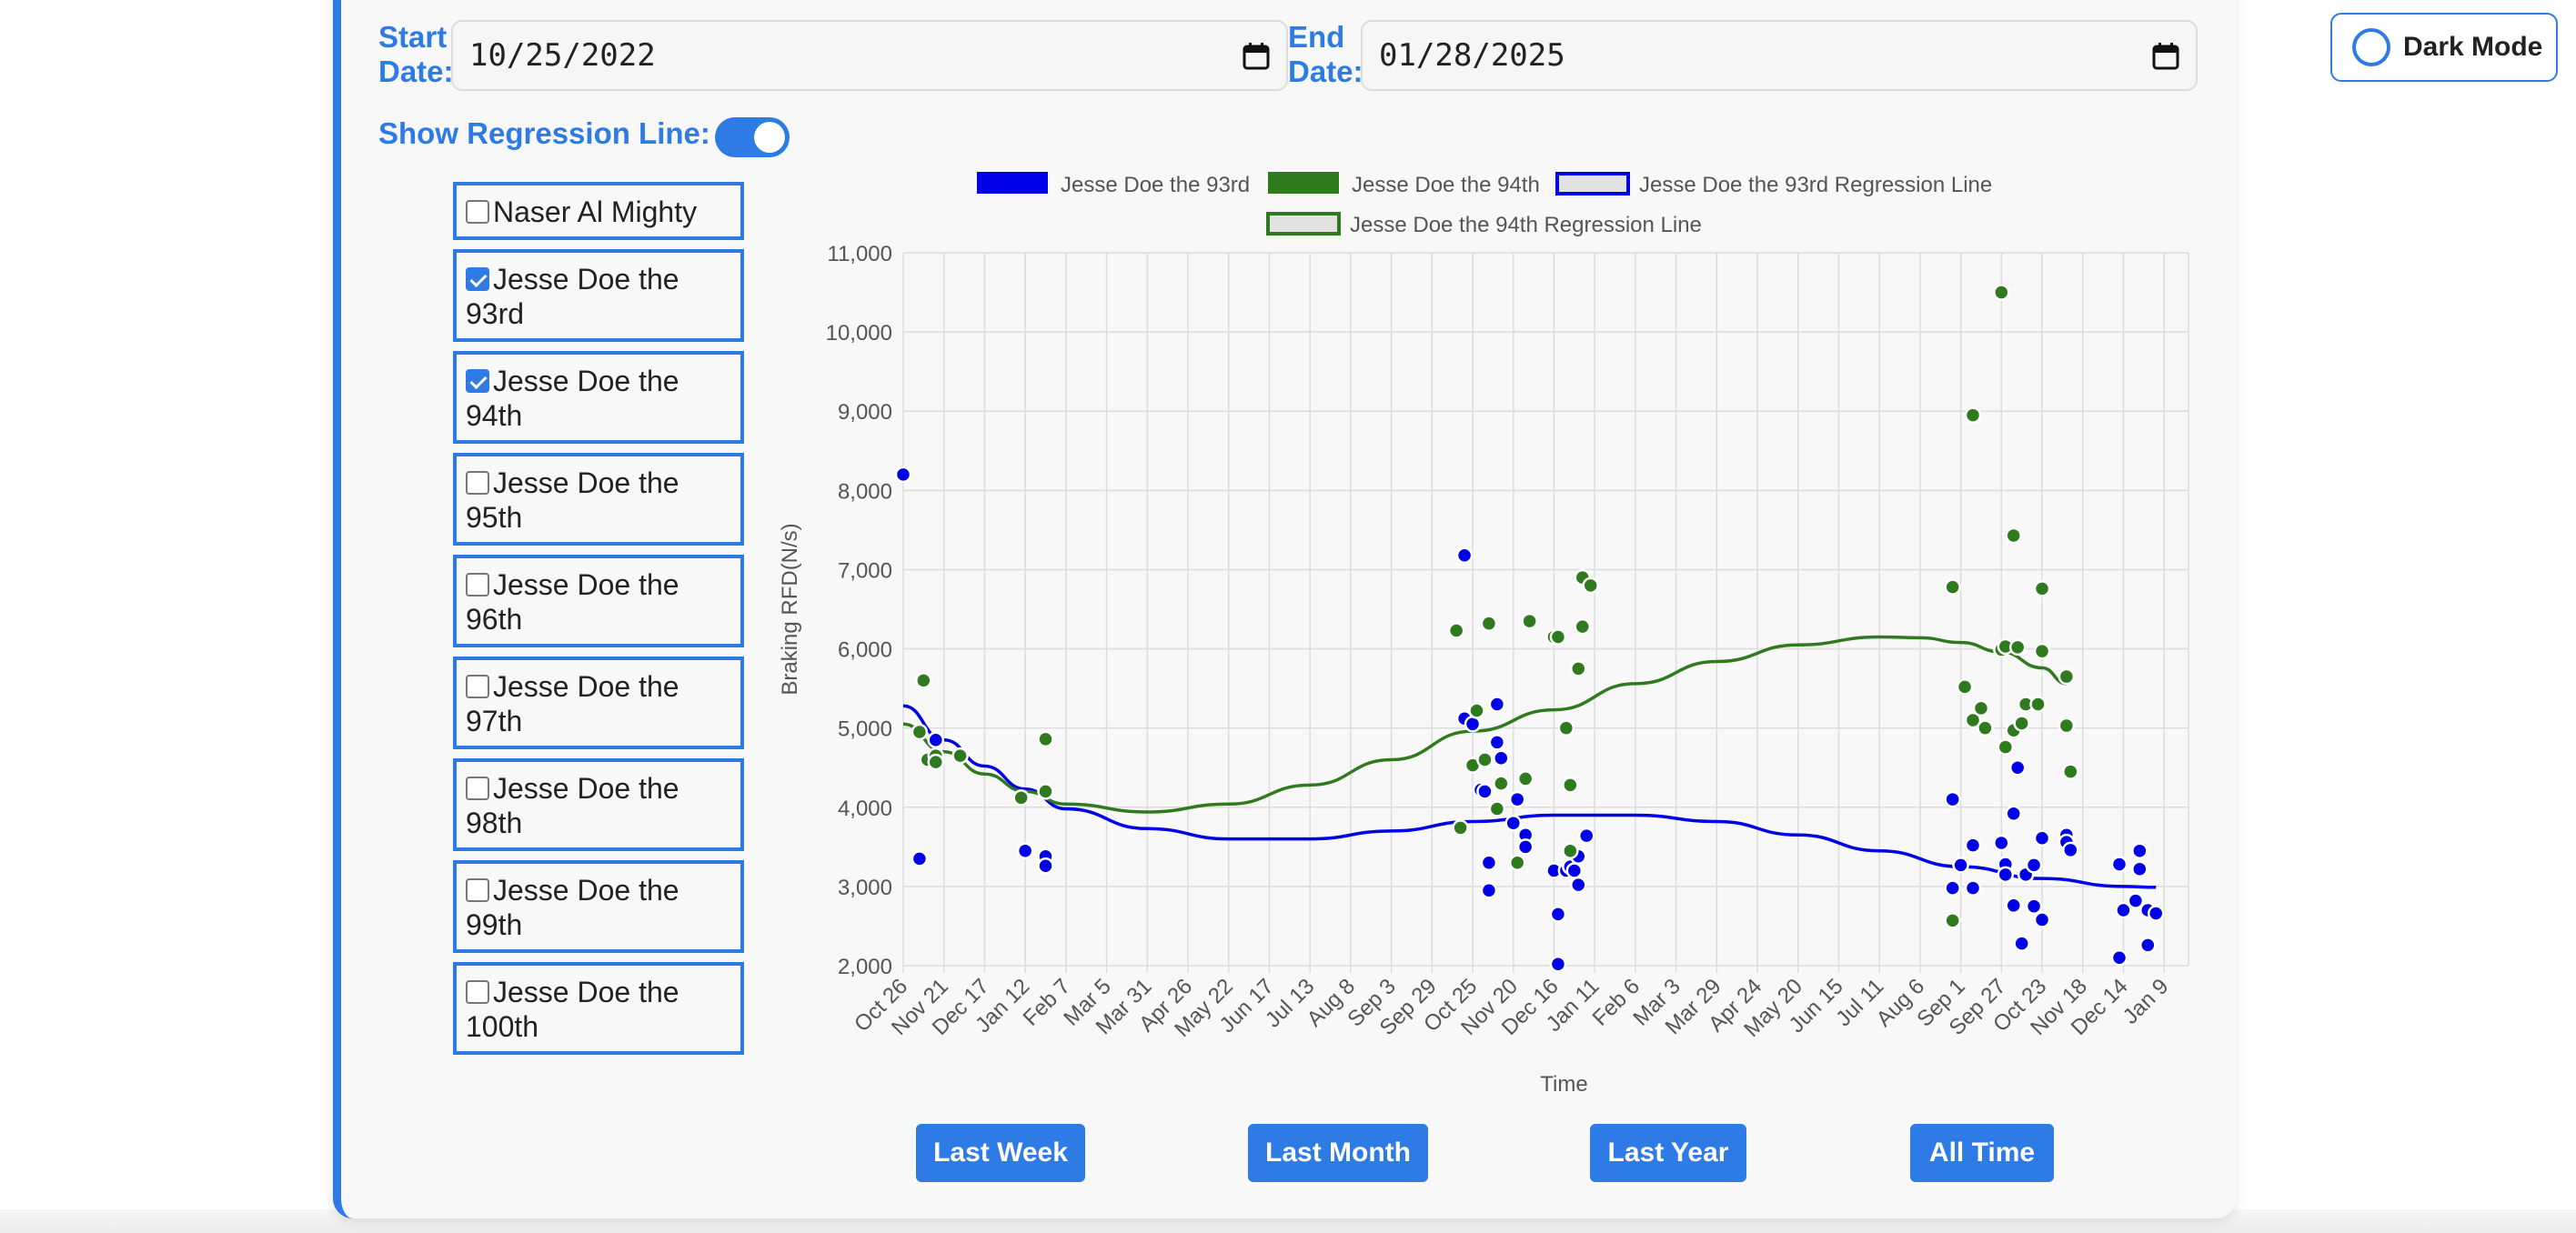 This screenshot has height=1233, width=2576. Describe the element at coordinates (752, 137) in the screenshot. I see `regression-toggle` at that location.